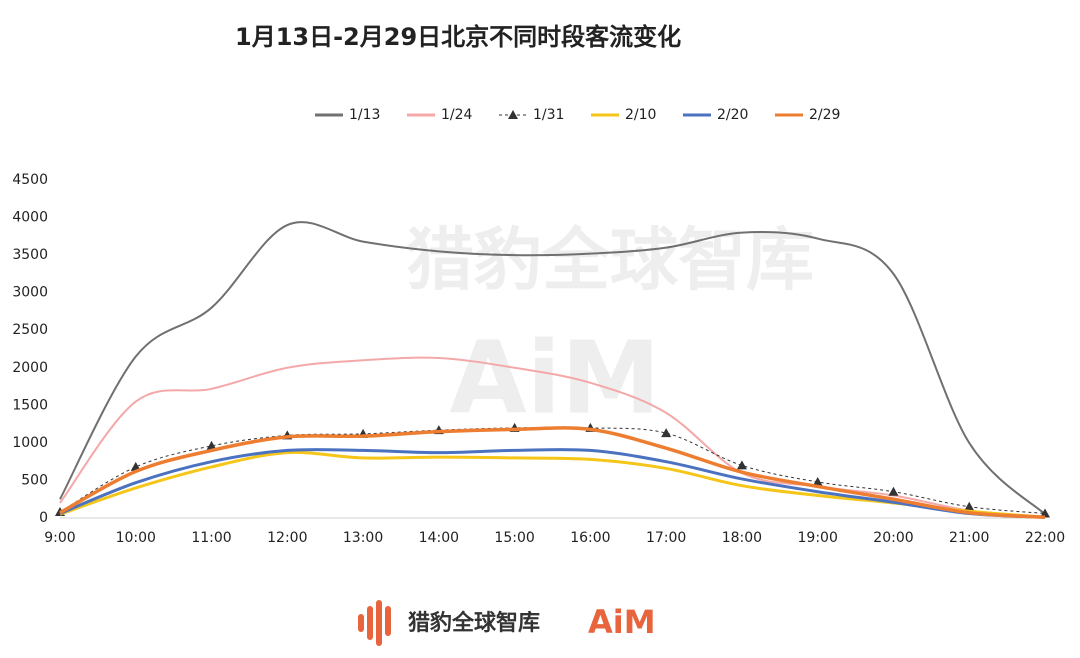 The width and height of the screenshot is (1080, 658). What do you see at coordinates (34, 480) in the screenshot?
I see `y-tick-label: 500` at bounding box center [34, 480].